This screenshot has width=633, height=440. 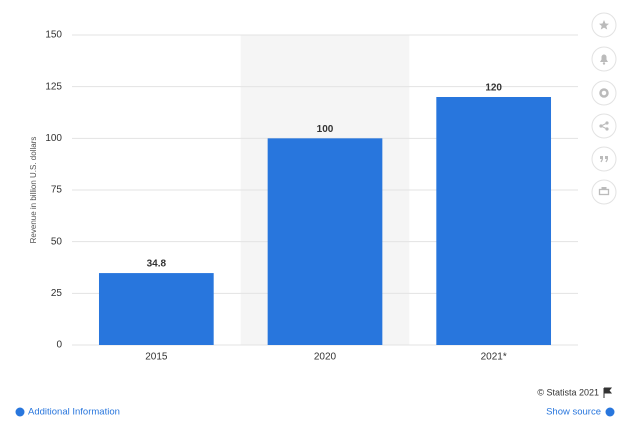 I want to click on sidebar, so click(x=604, y=108).